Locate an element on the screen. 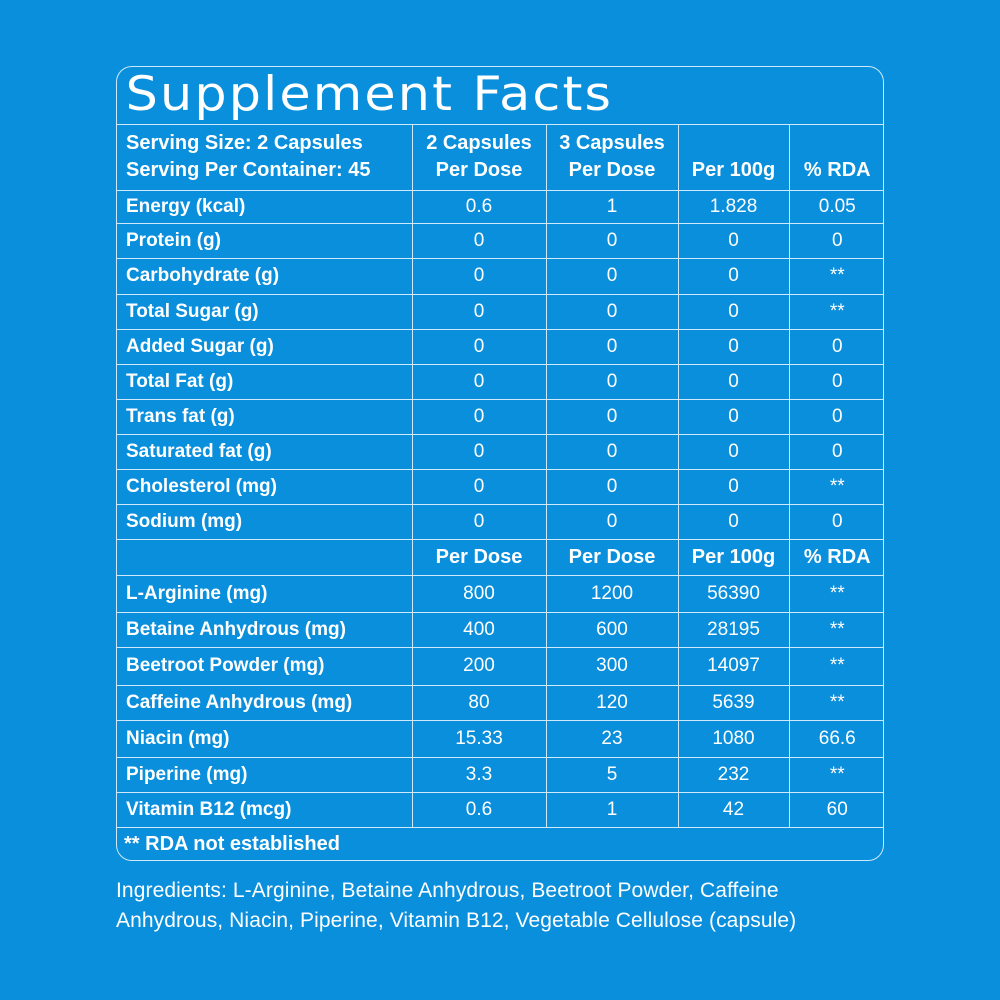 The image size is (1000, 1000). table-row: Added Sugar (g) 0 0 0 0 is located at coordinates (500, 346).